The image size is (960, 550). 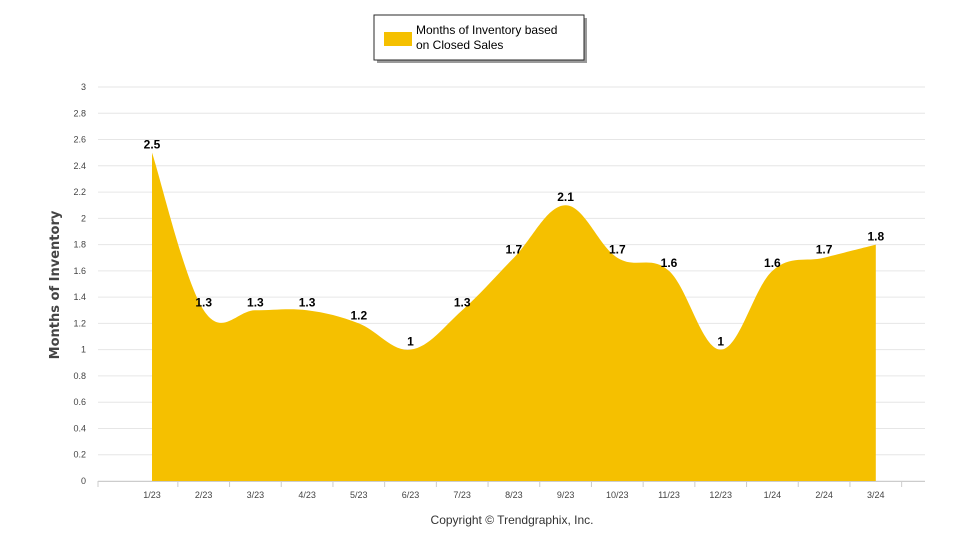 What do you see at coordinates (79, 323) in the screenshot?
I see `y-tick-label: 1.2` at bounding box center [79, 323].